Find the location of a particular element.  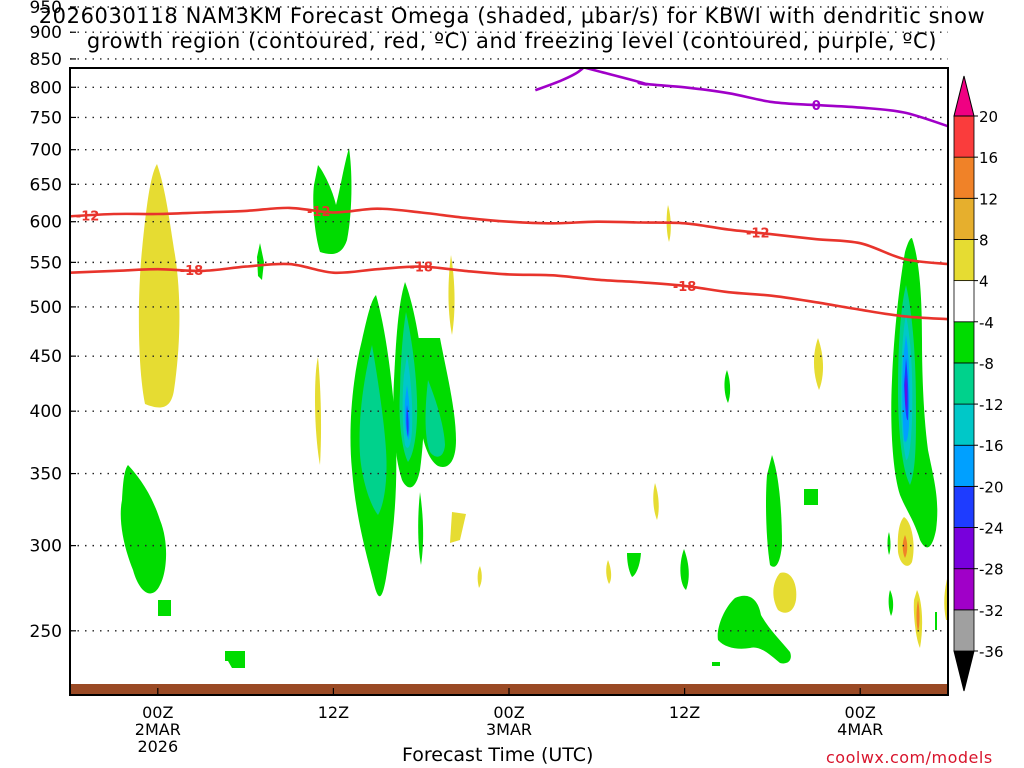

y-tick-label: 300 is located at coordinates (46, 547).